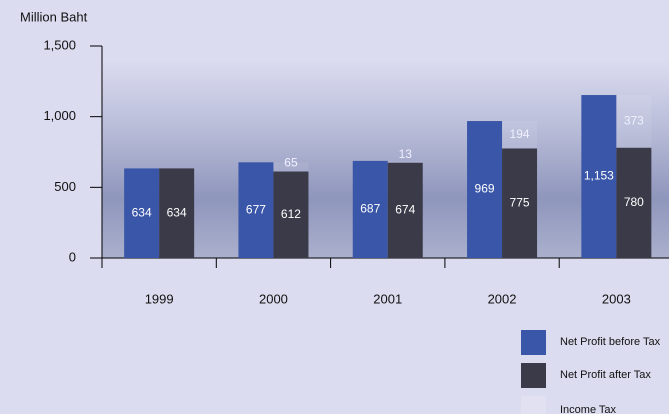 The height and width of the screenshot is (414, 669). What do you see at coordinates (65, 186) in the screenshot?
I see `y-tick-label: 500` at bounding box center [65, 186].